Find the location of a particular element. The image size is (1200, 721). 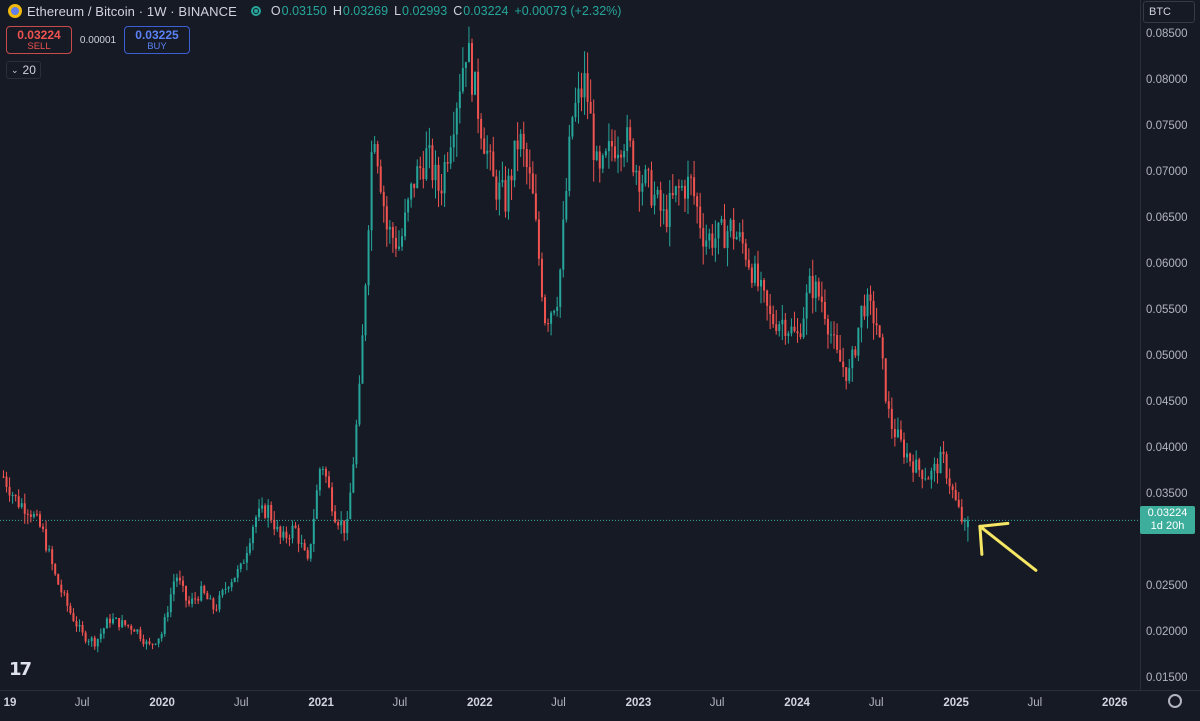

currency-selector: BTC is located at coordinates (1169, 12).